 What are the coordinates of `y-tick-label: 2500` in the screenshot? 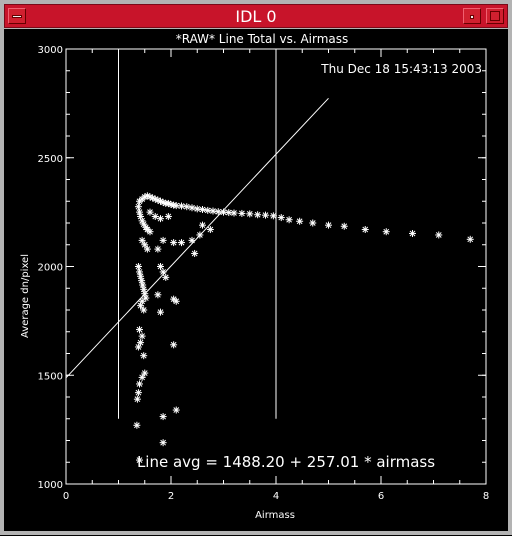 It's located at (50, 159).